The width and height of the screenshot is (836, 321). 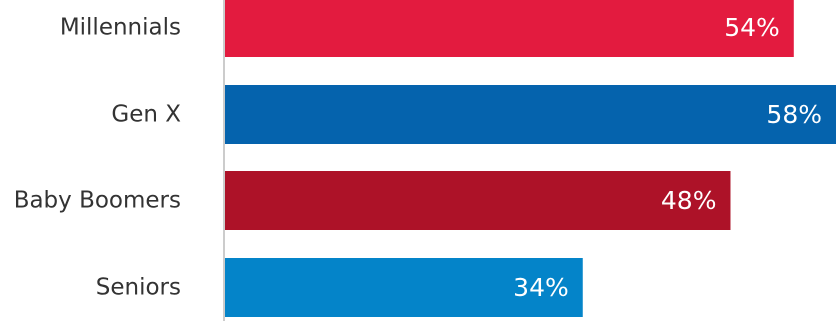 I want to click on bar-millennials, so click(x=509, y=28).